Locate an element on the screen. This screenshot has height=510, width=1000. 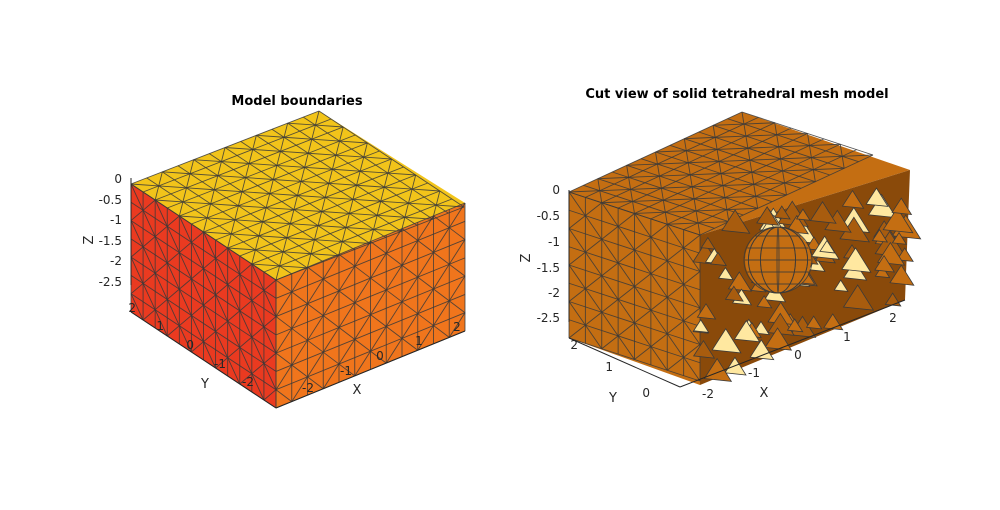
y-tick-label: -2 is located at coordinates (248, 382).